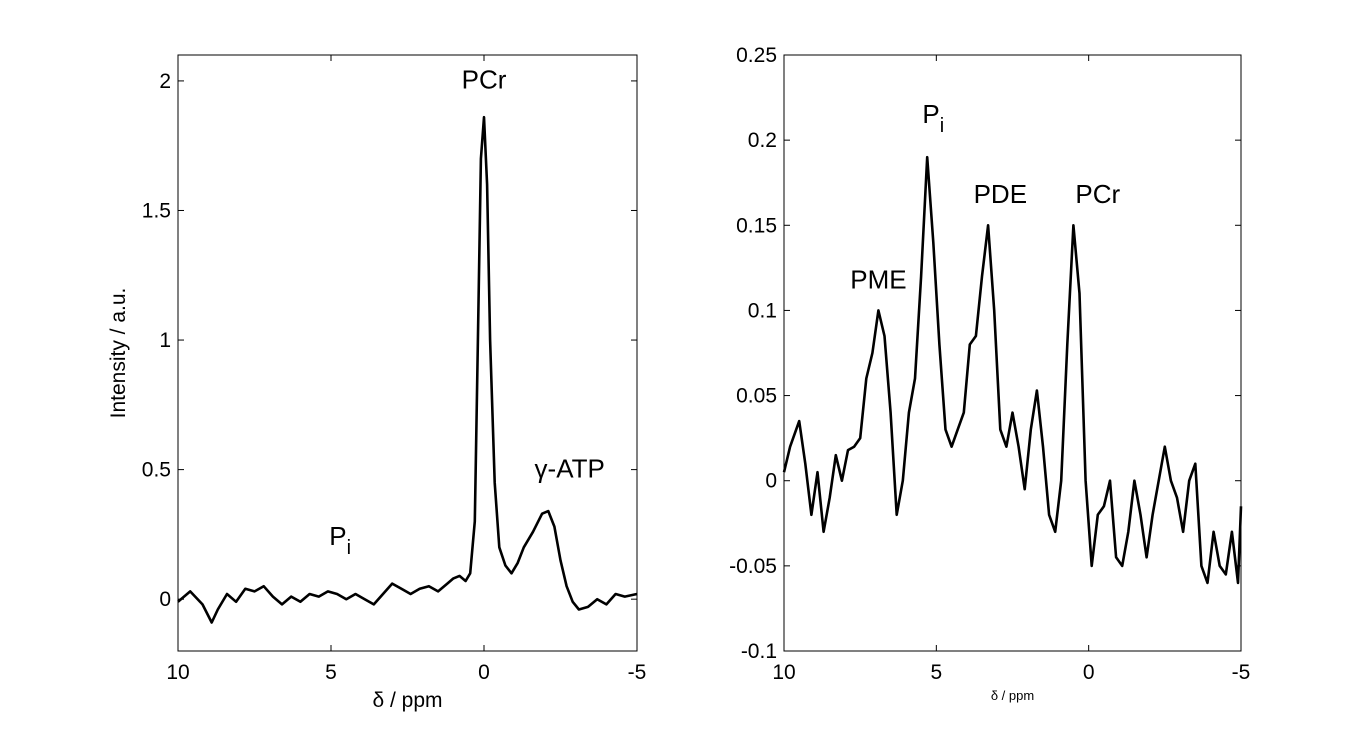 The height and width of the screenshot is (731, 1371). Describe the element at coordinates (759, 651) in the screenshot. I see `chart-1-y-tick-label: -0.1` at that location.